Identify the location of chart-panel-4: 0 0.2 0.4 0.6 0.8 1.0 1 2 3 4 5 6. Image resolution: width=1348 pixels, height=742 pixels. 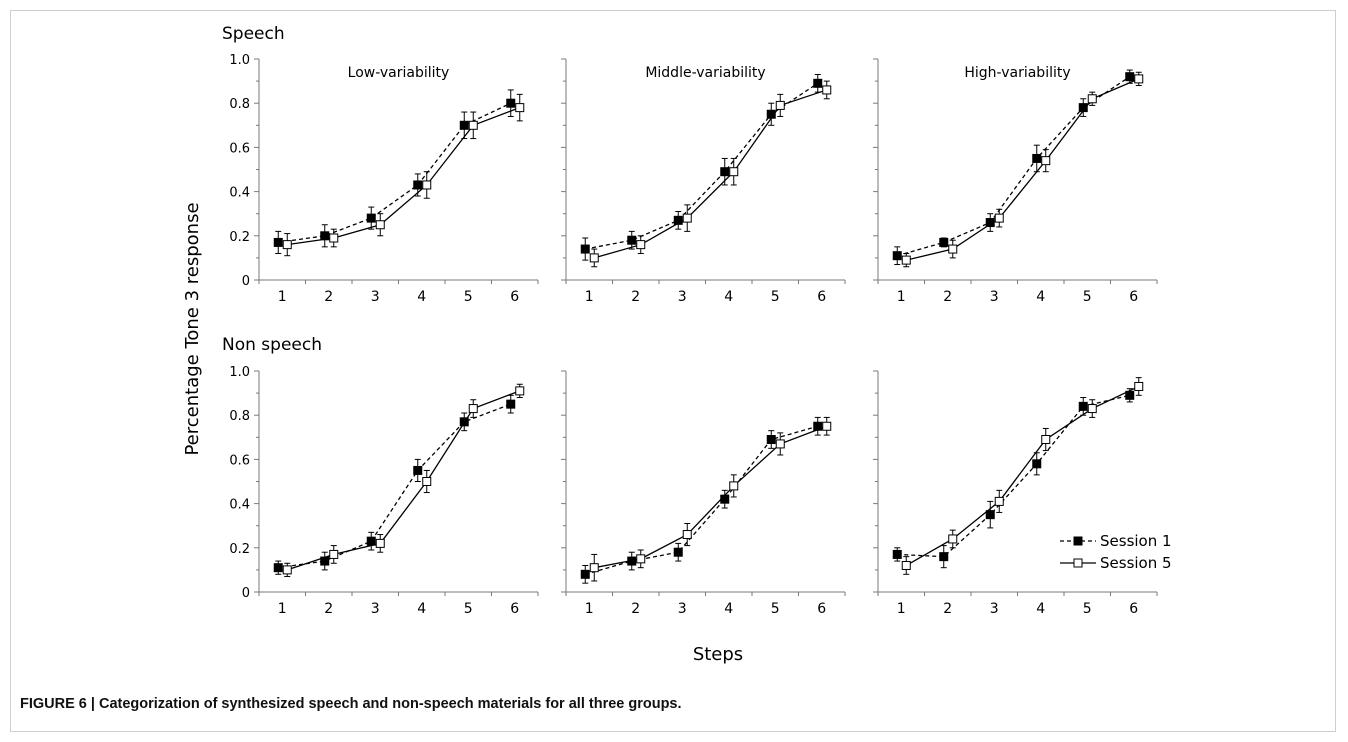
(384, 491).